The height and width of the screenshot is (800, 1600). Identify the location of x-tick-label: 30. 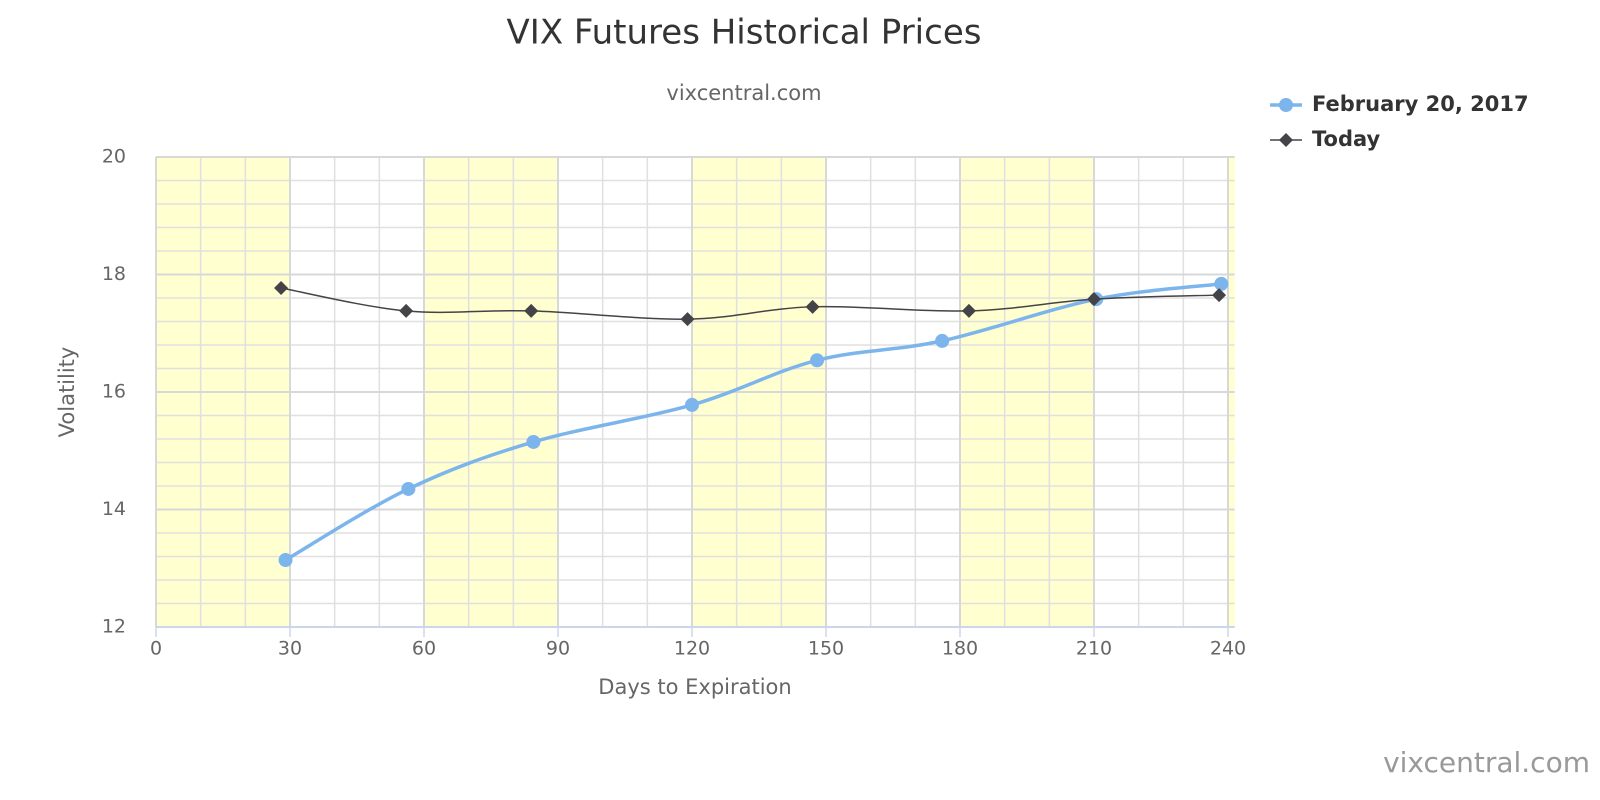
(290, 649).